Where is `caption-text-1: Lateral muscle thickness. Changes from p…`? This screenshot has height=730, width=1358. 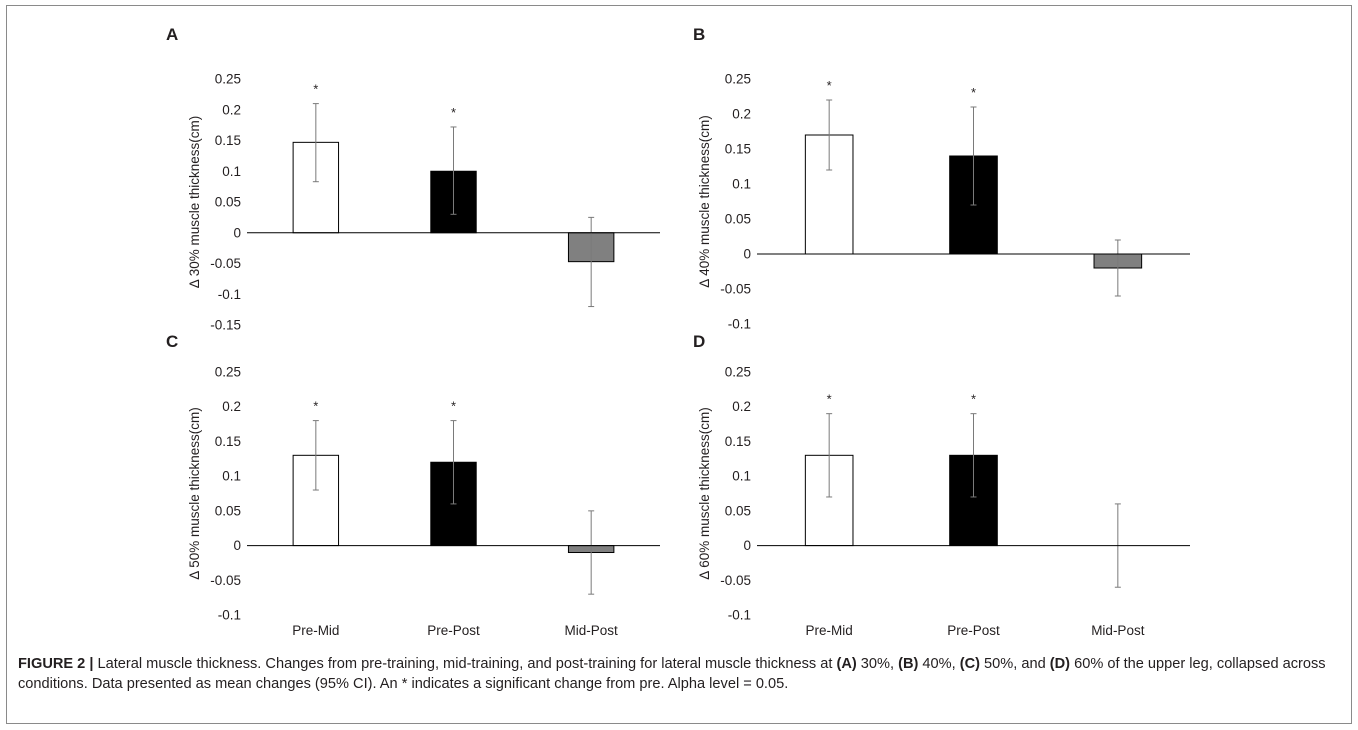
caption-text-1: Lateral muscle thickness. Changes from p… is located at coordinates (465, 664).